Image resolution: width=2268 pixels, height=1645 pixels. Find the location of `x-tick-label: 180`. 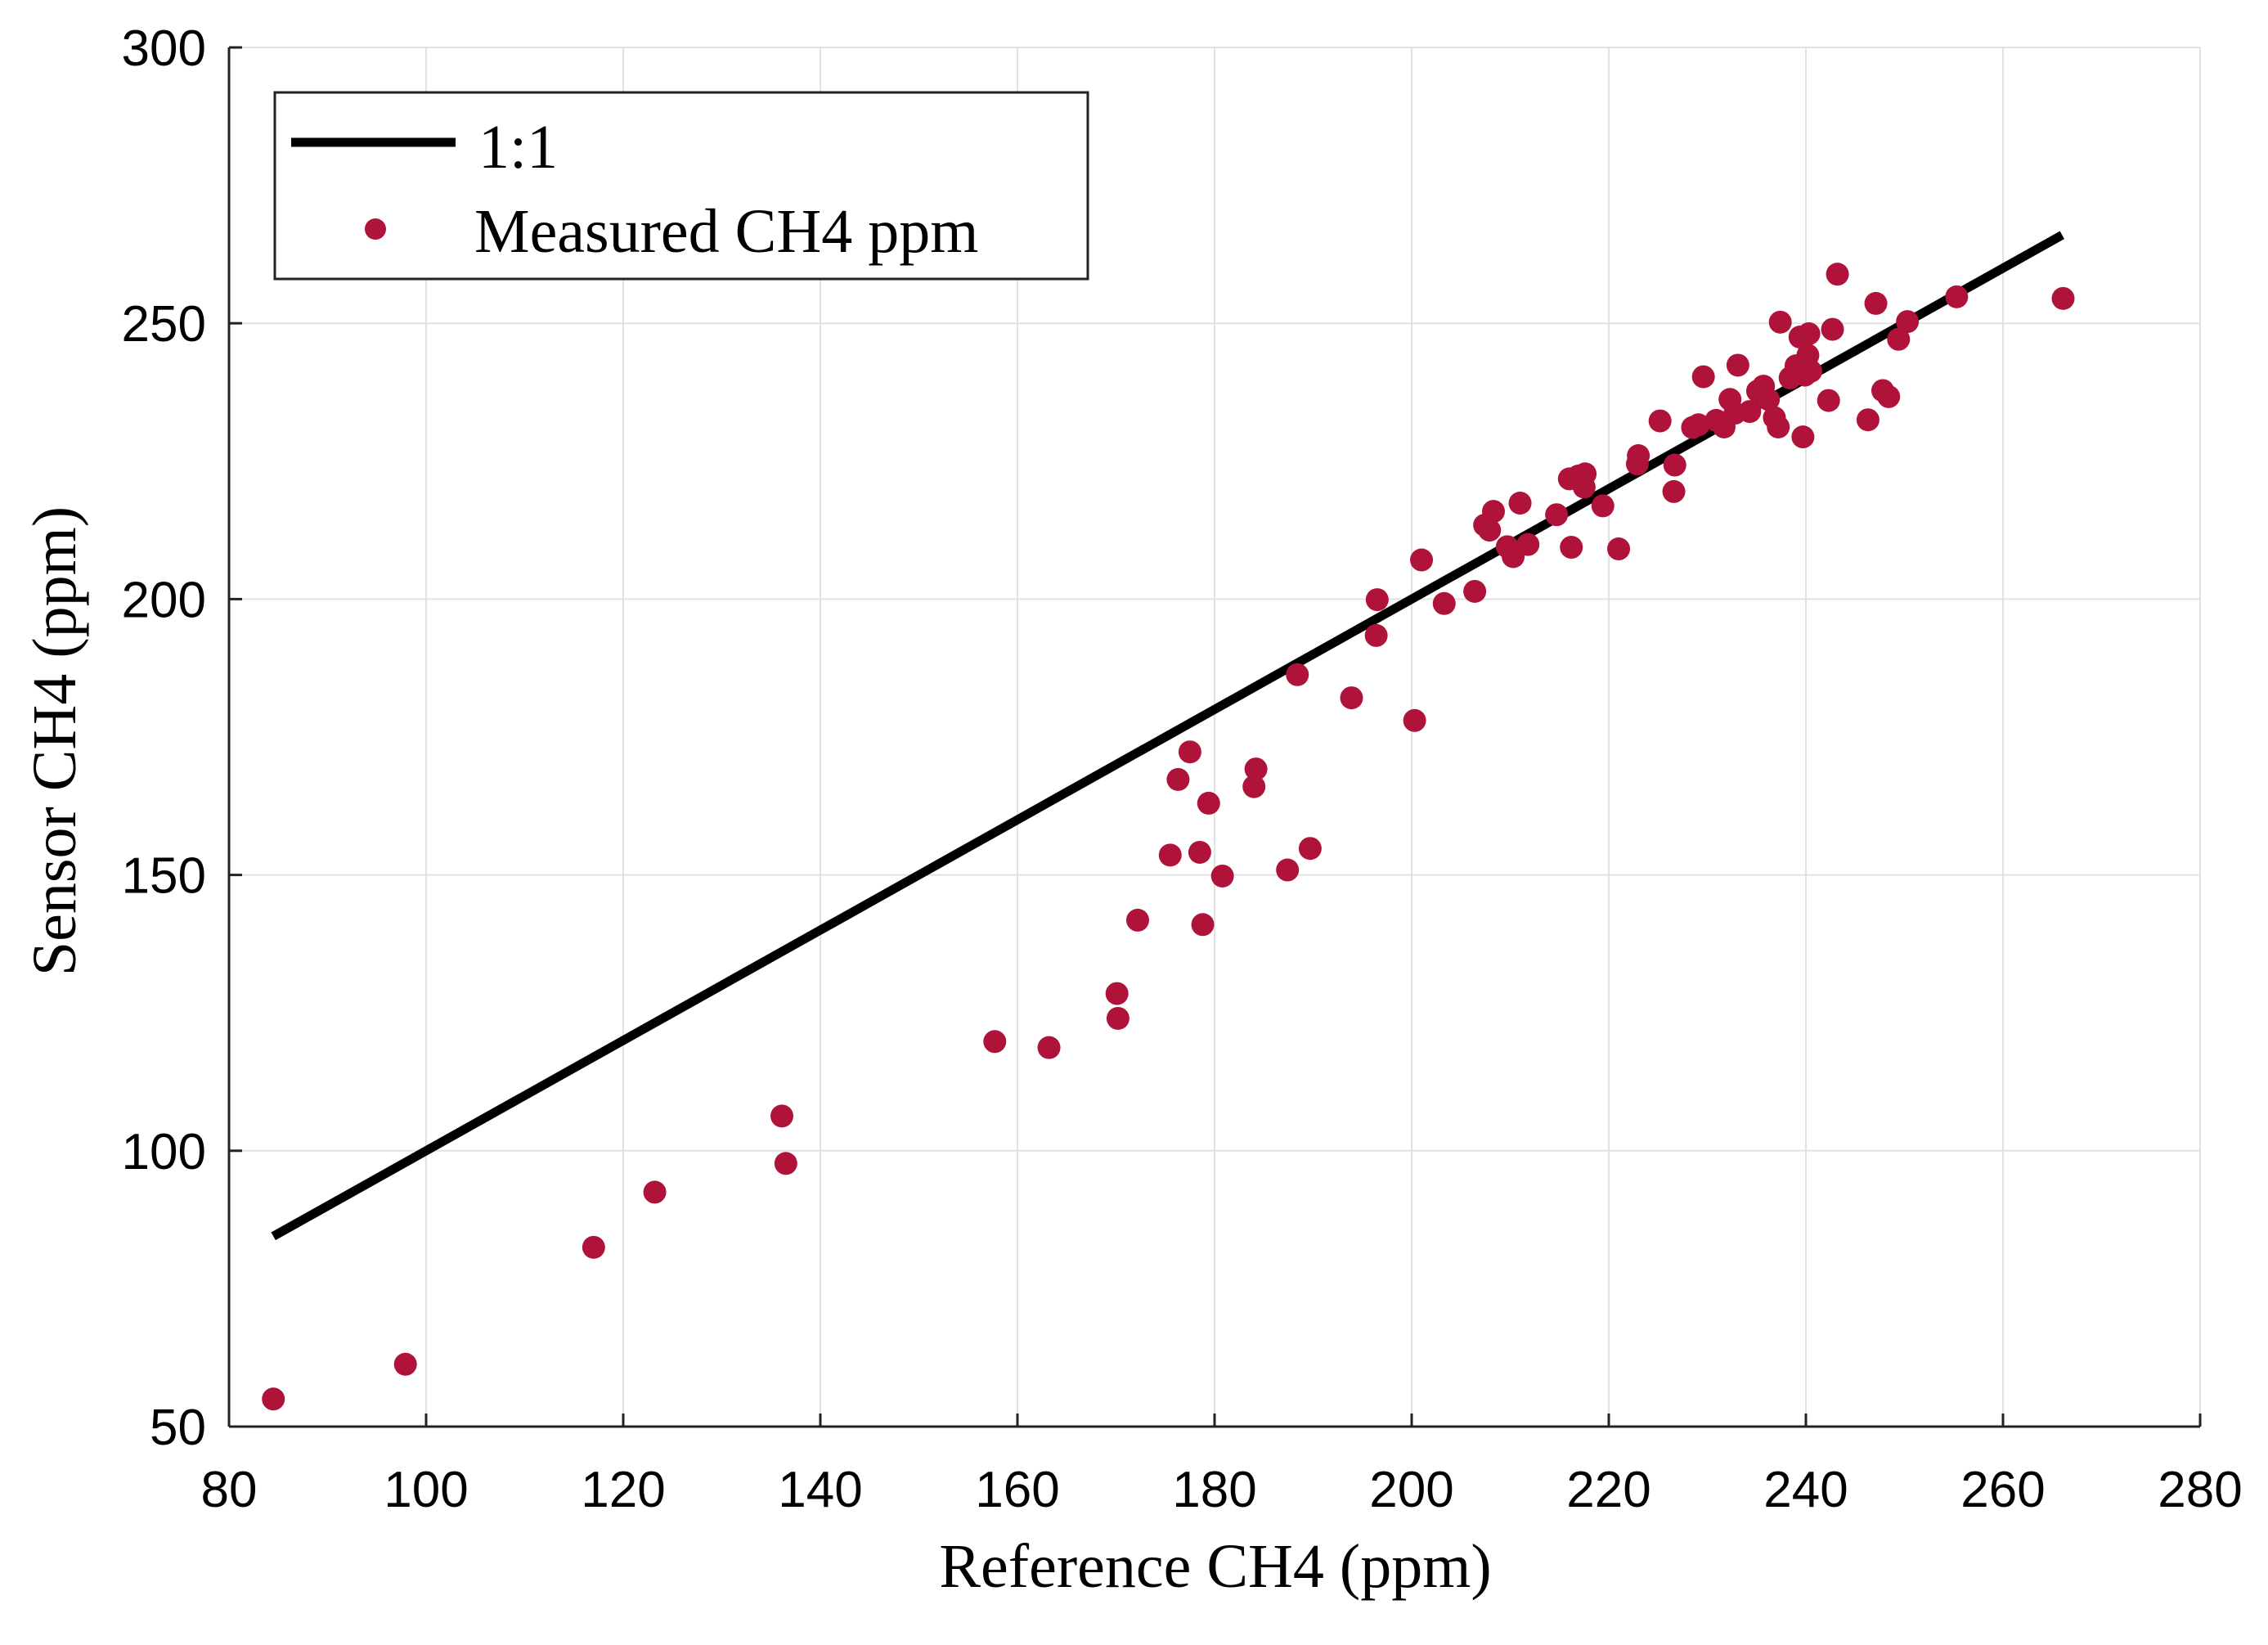

x-tick-label: 180 is located at coordinates (1214, 1490).